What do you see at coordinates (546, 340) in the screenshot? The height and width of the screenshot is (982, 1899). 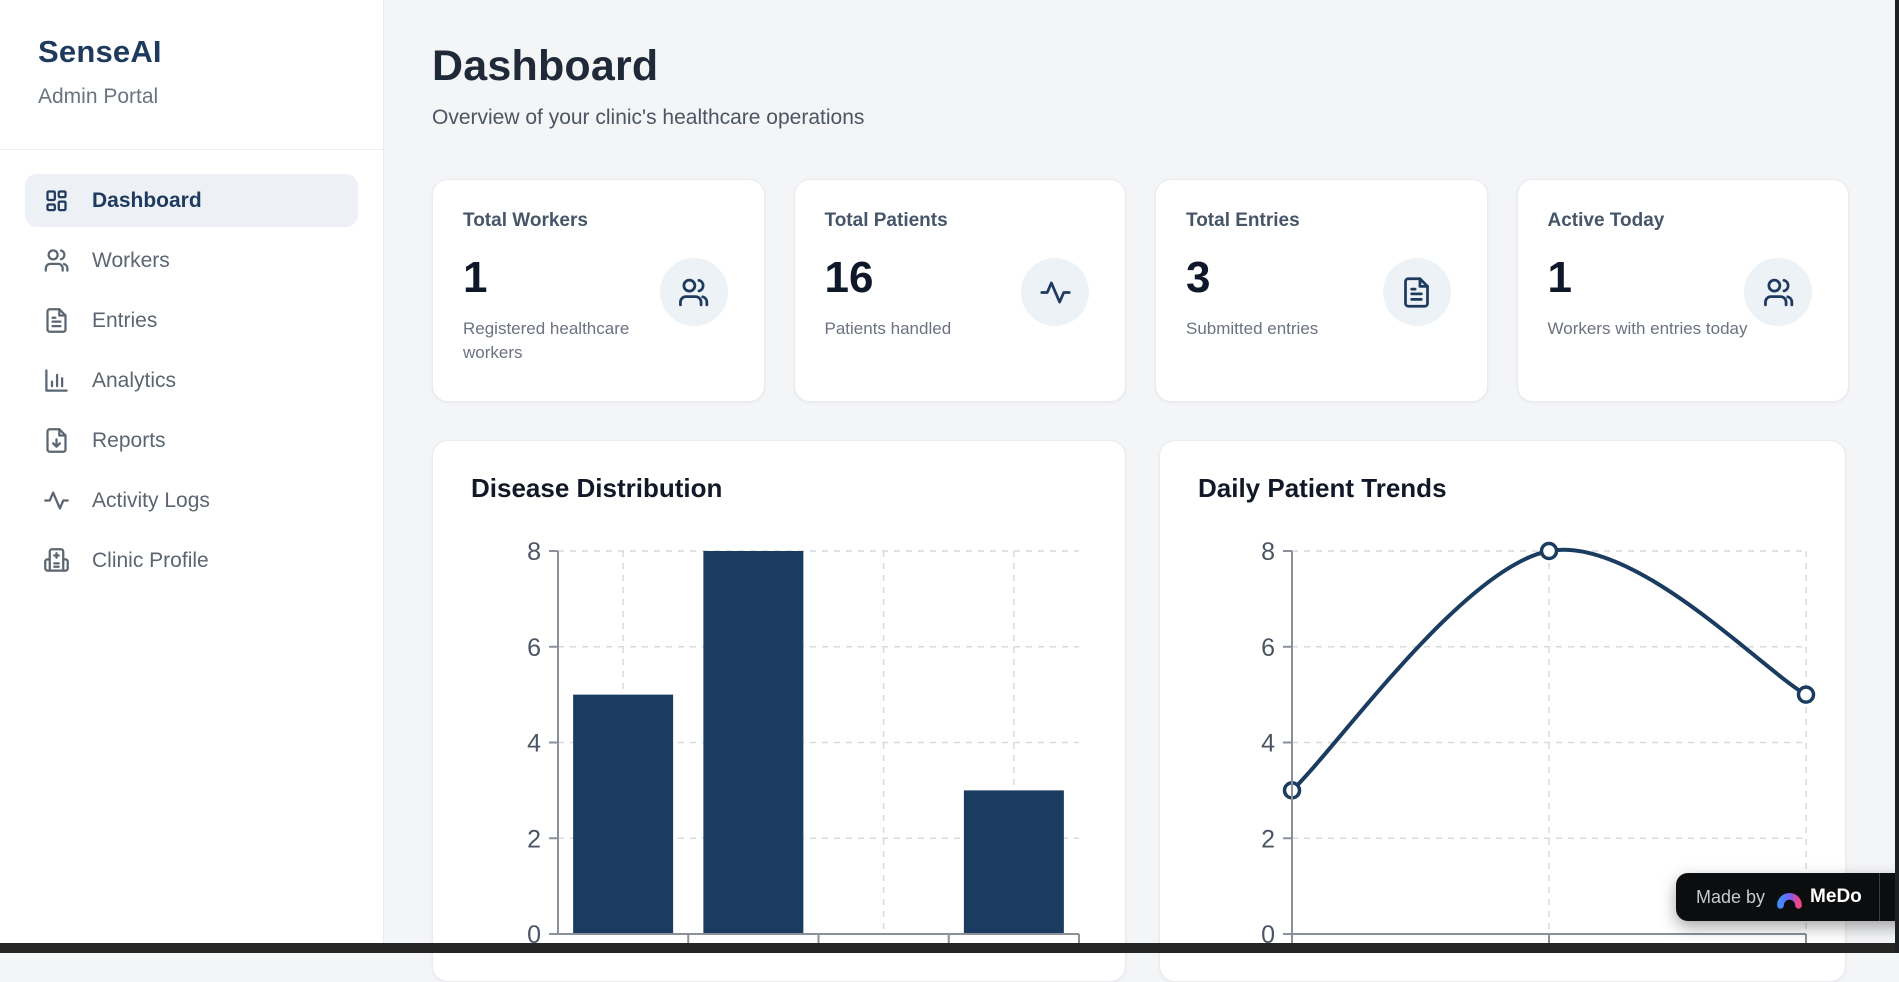 I see `stat-description: Registered healthcare workers` at bounding box center [546, 340].